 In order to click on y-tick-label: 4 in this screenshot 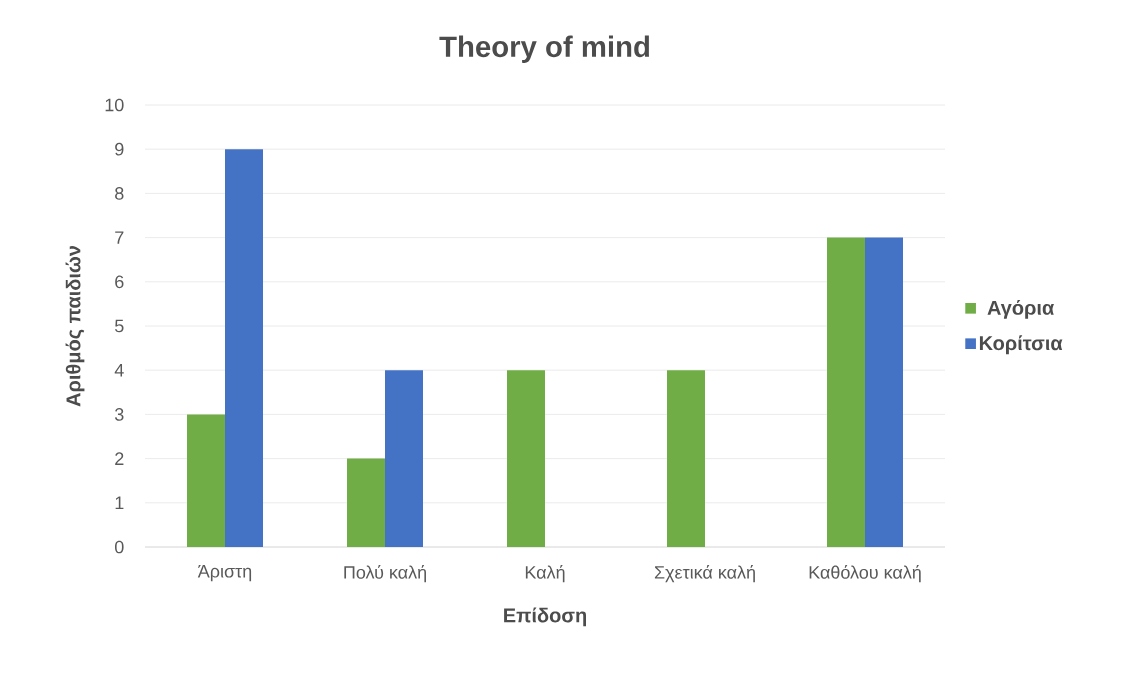, I will do `click(119, 370)`.